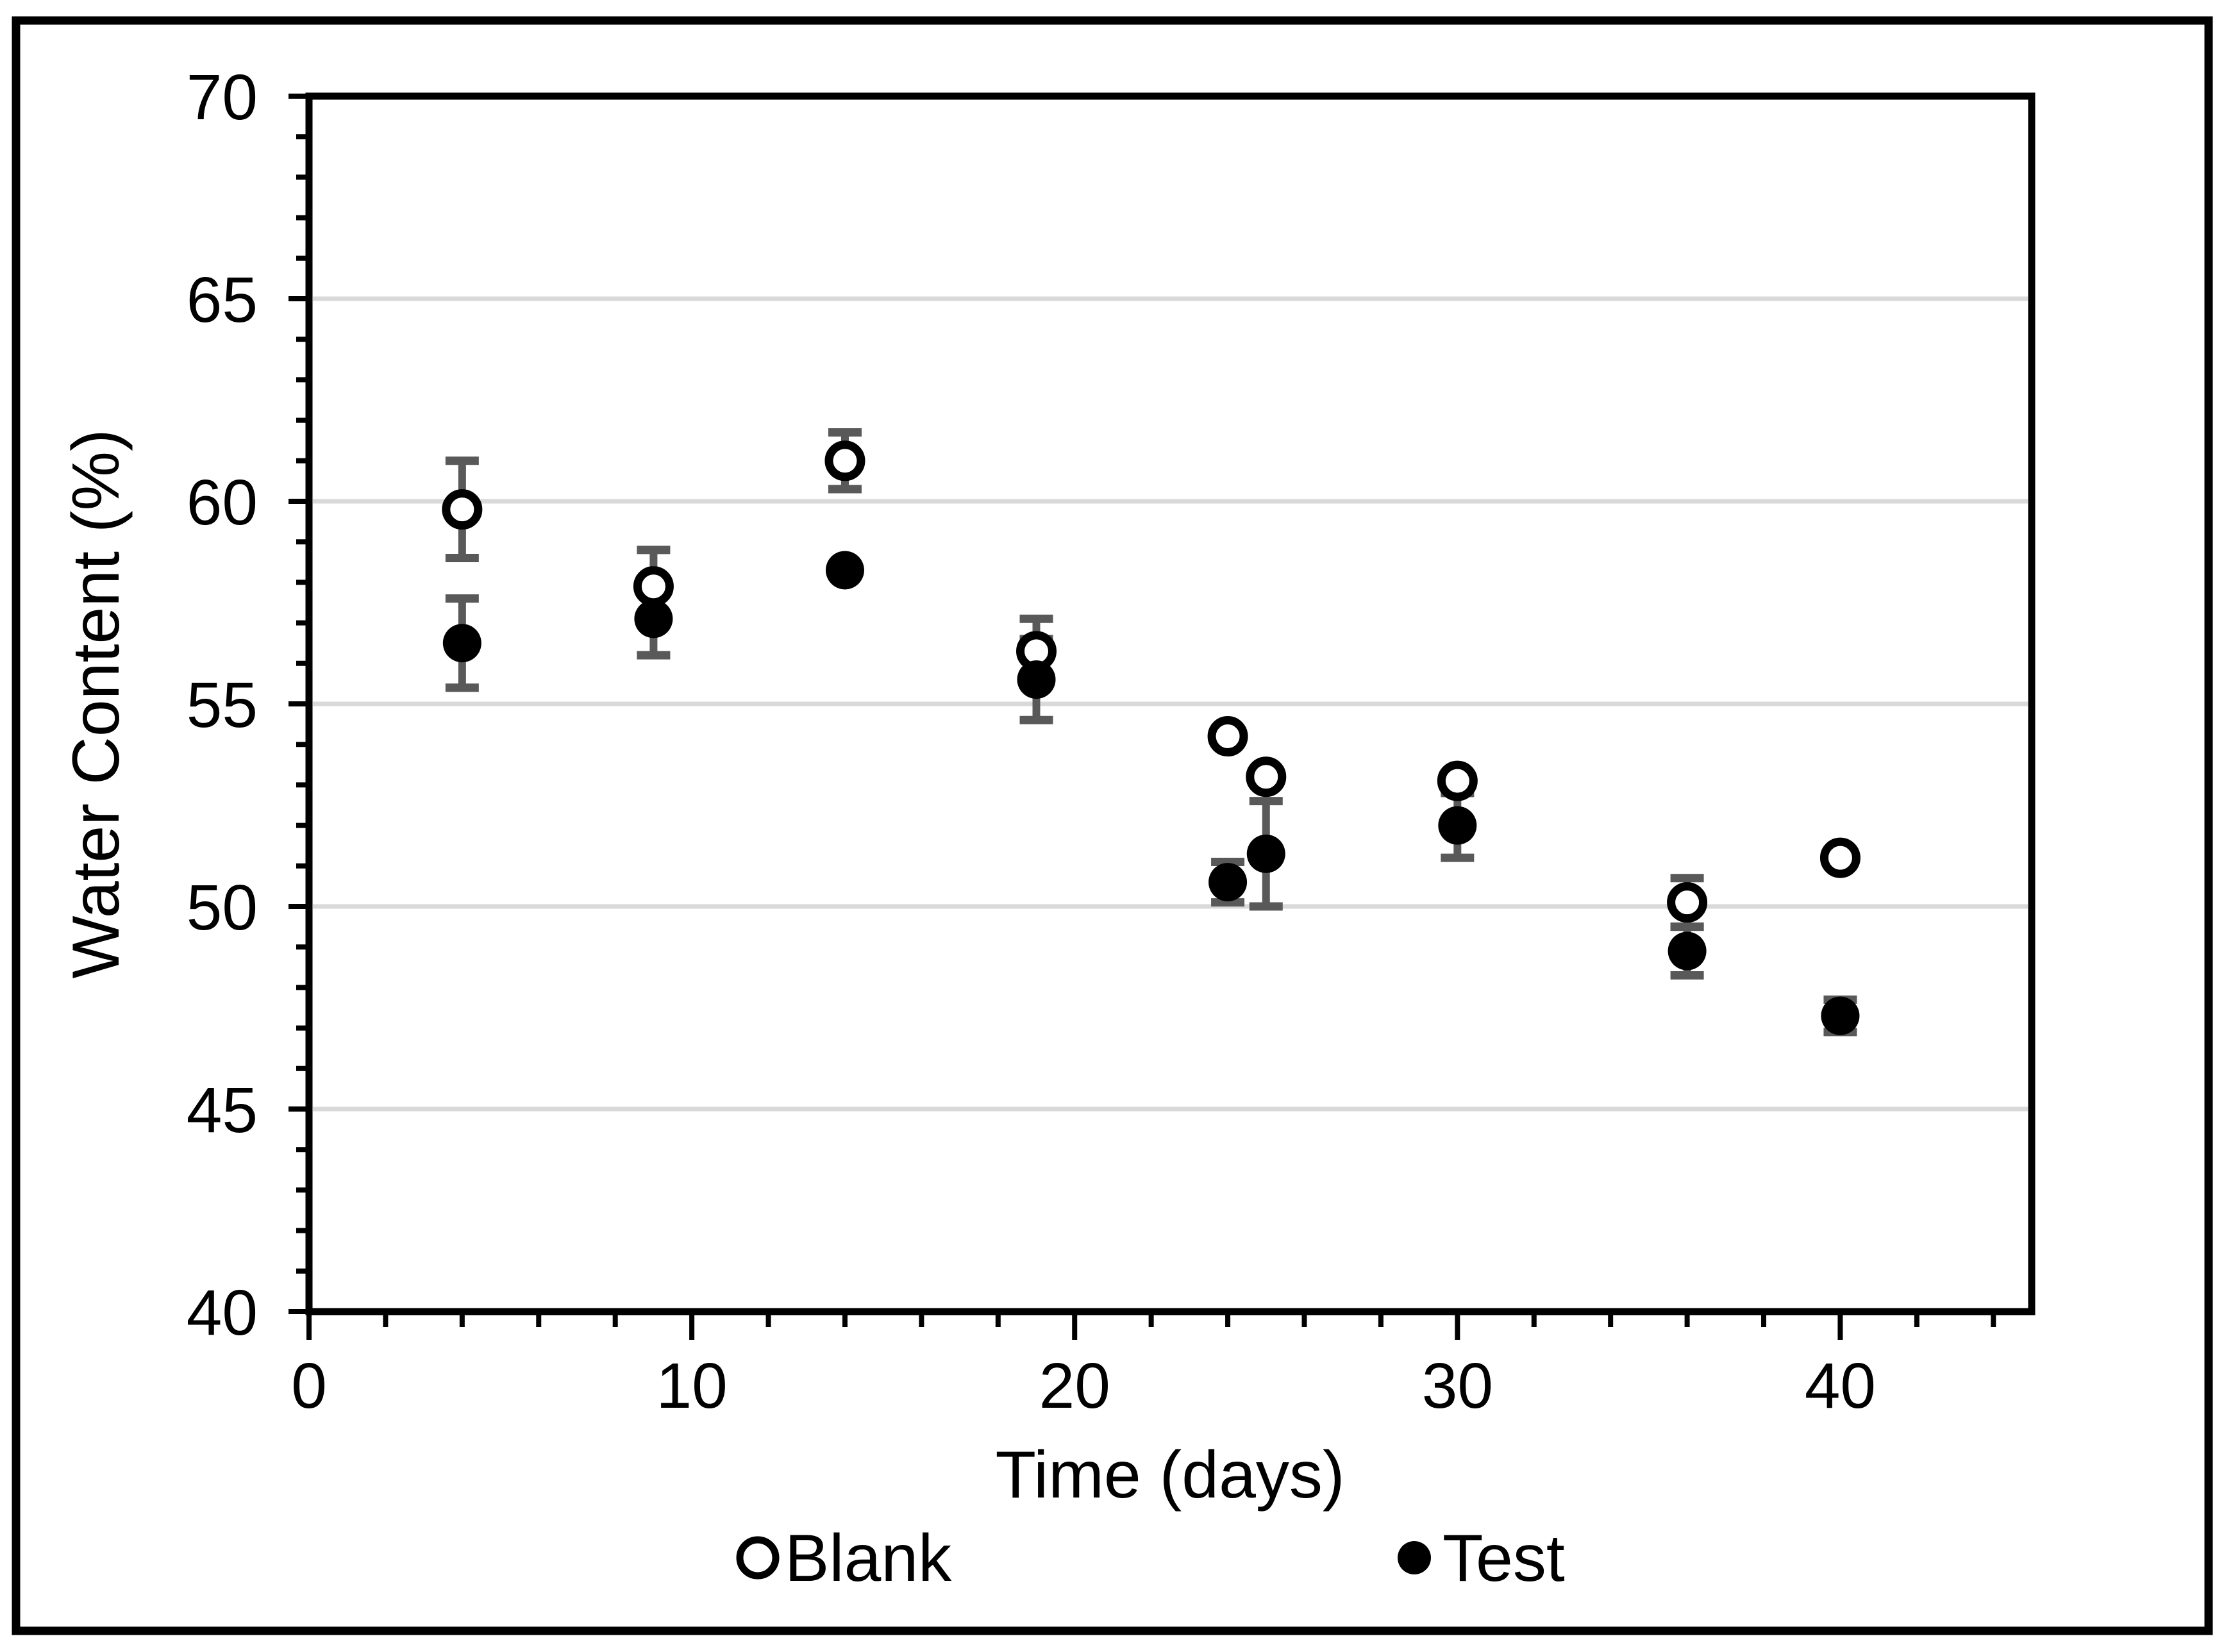 The image size is (2224, 1652). What do you see at coordinates (1840, 1386) in the screenshot?
I see `x-tick-label: 40` at bounding box center [1840, 1386].